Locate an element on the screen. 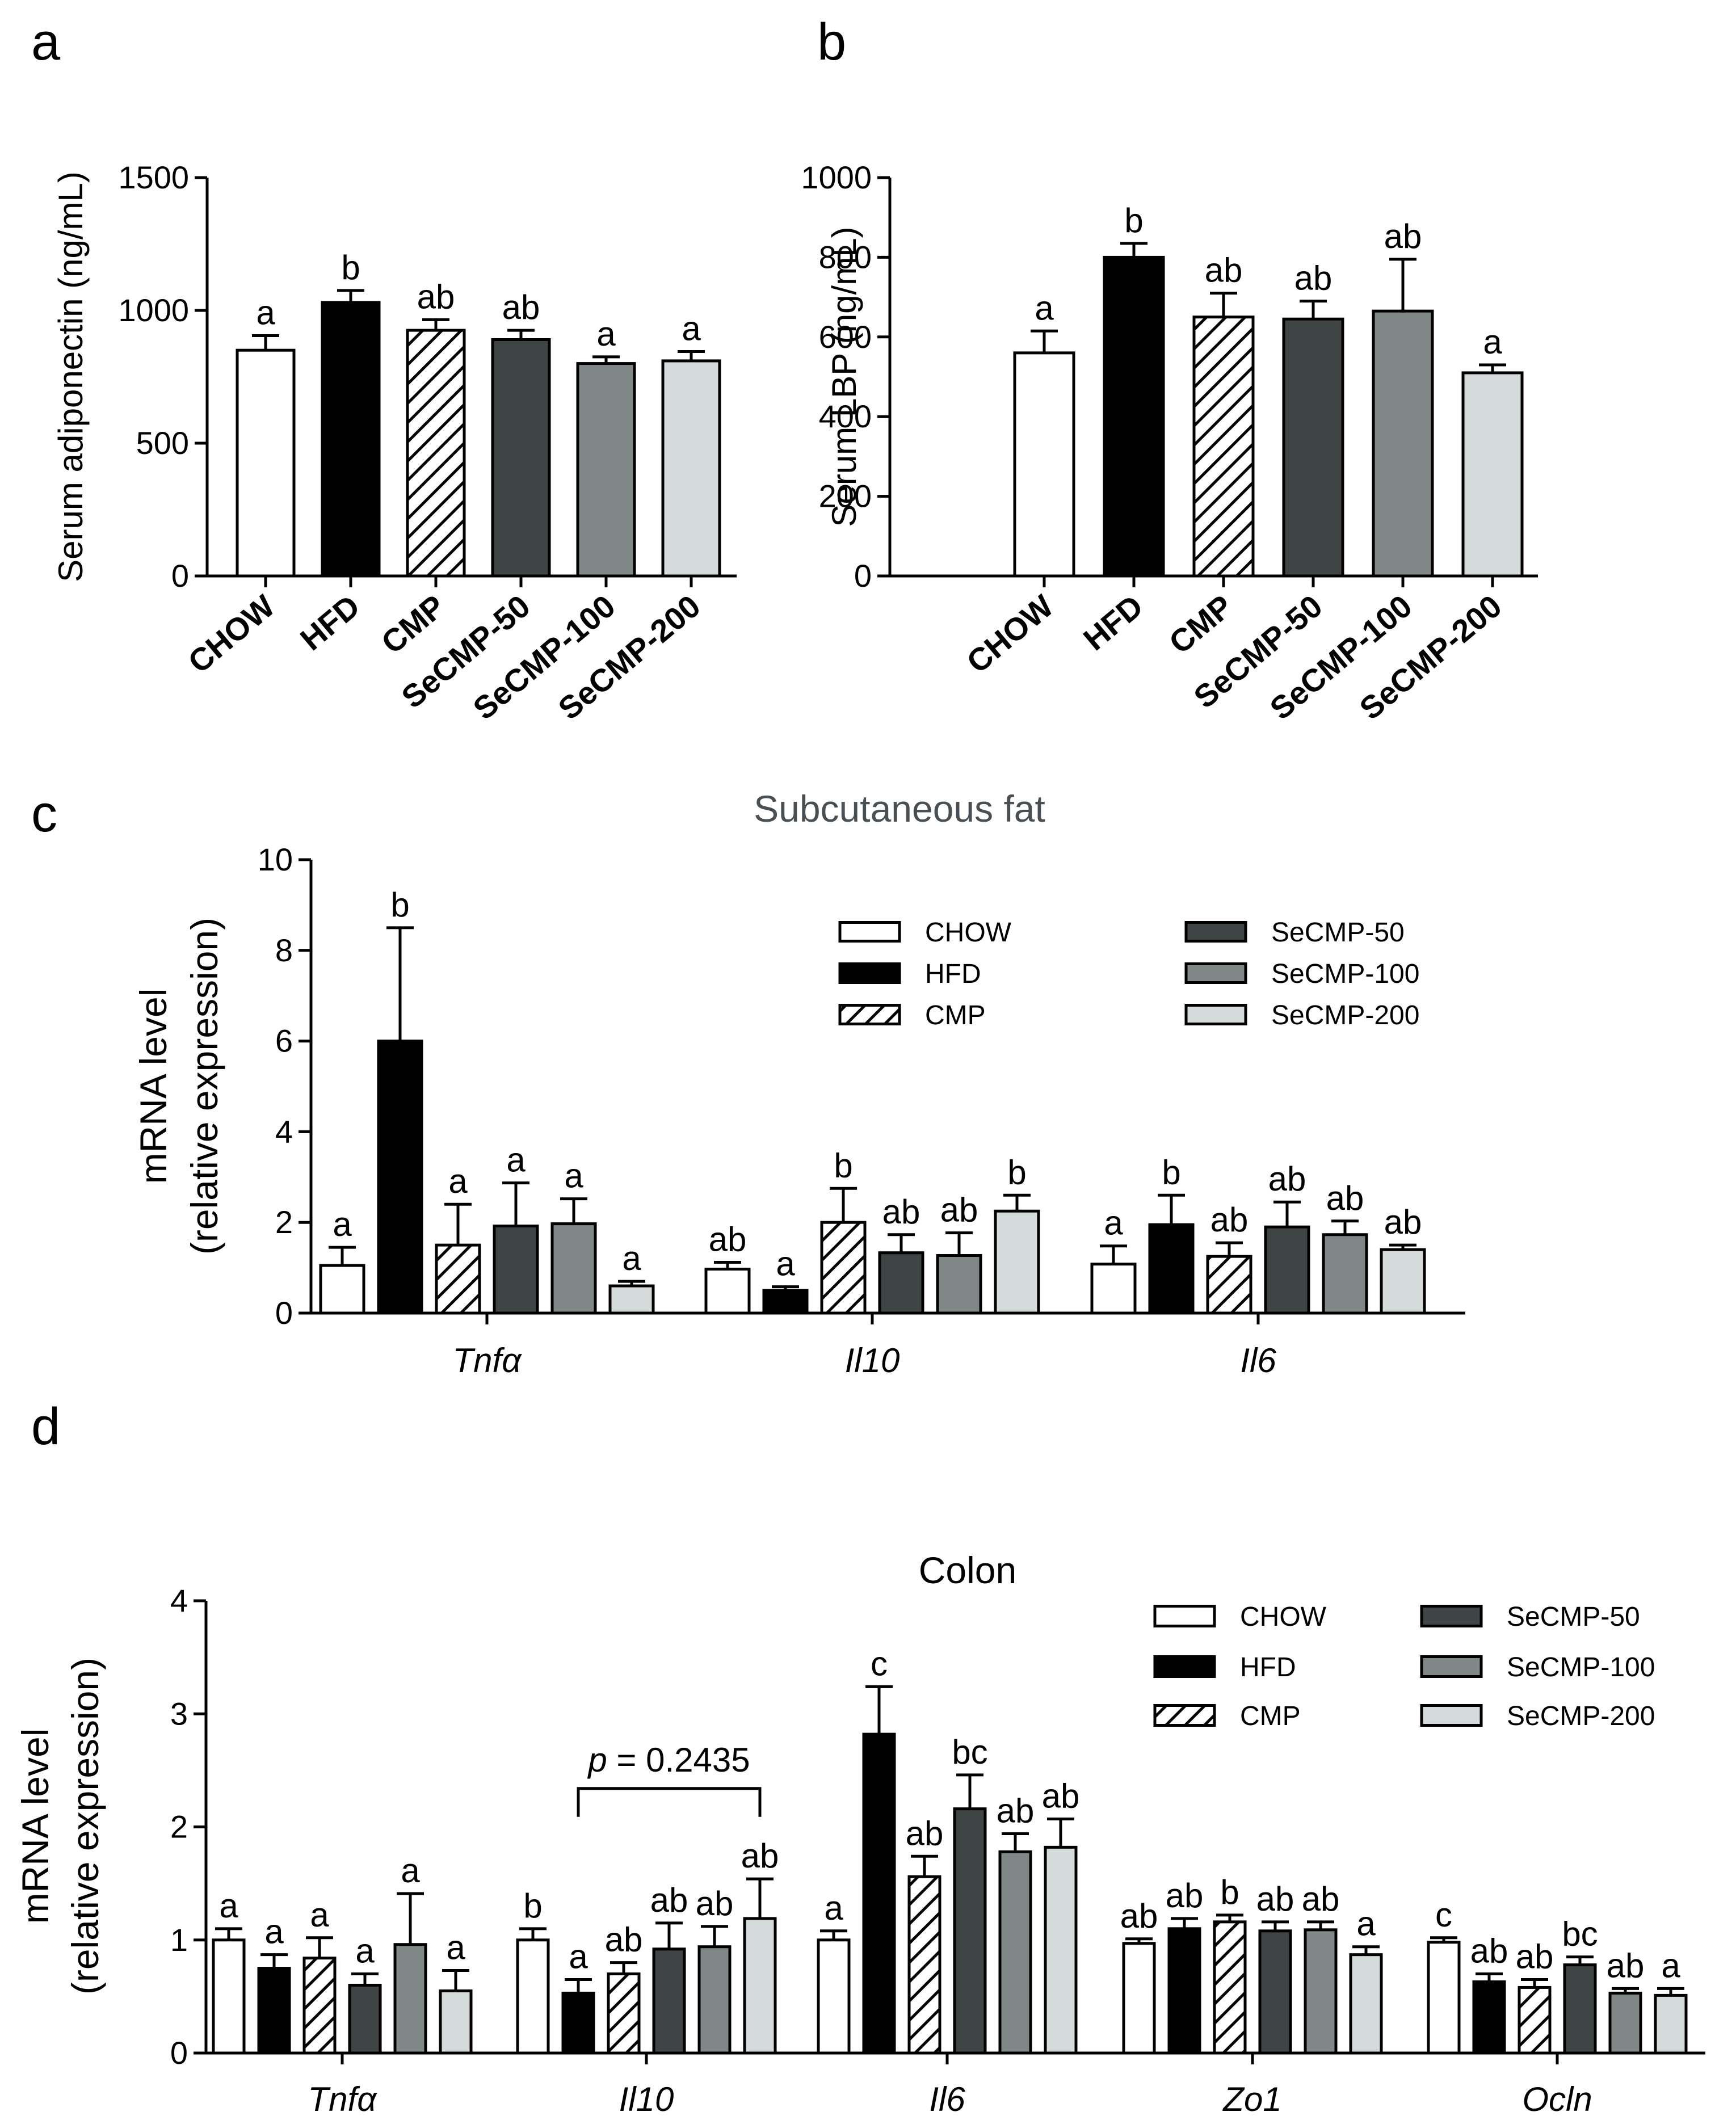 Image resolution: width=1736 pixels, height=2120 pixels. gene-label: Zo1 is located at coordinates (1251, 2099).